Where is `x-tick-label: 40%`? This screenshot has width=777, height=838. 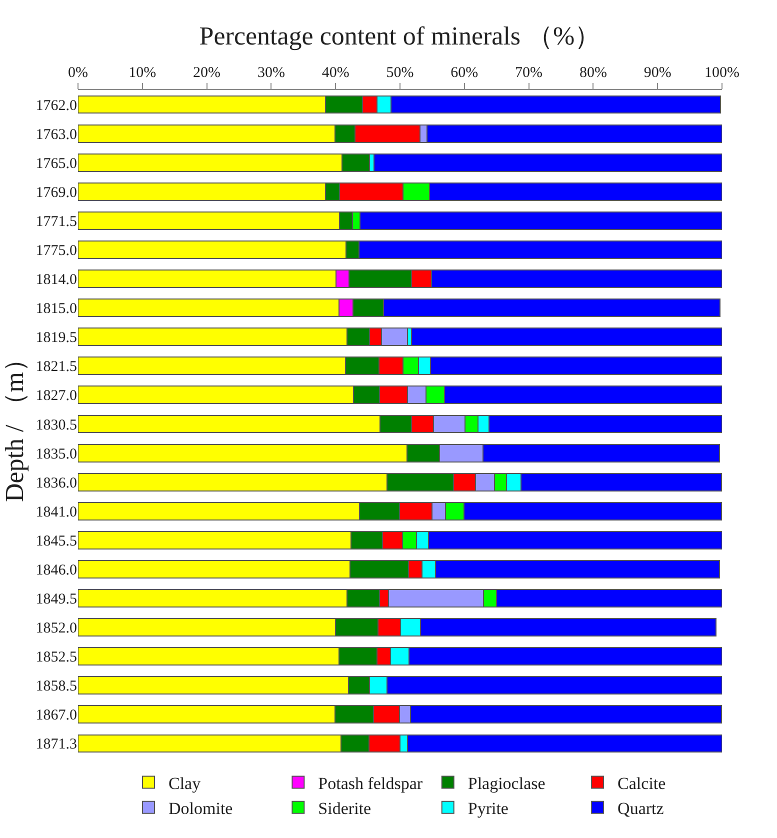
x-tick-label: 40% is located at coordinates (336, 73).